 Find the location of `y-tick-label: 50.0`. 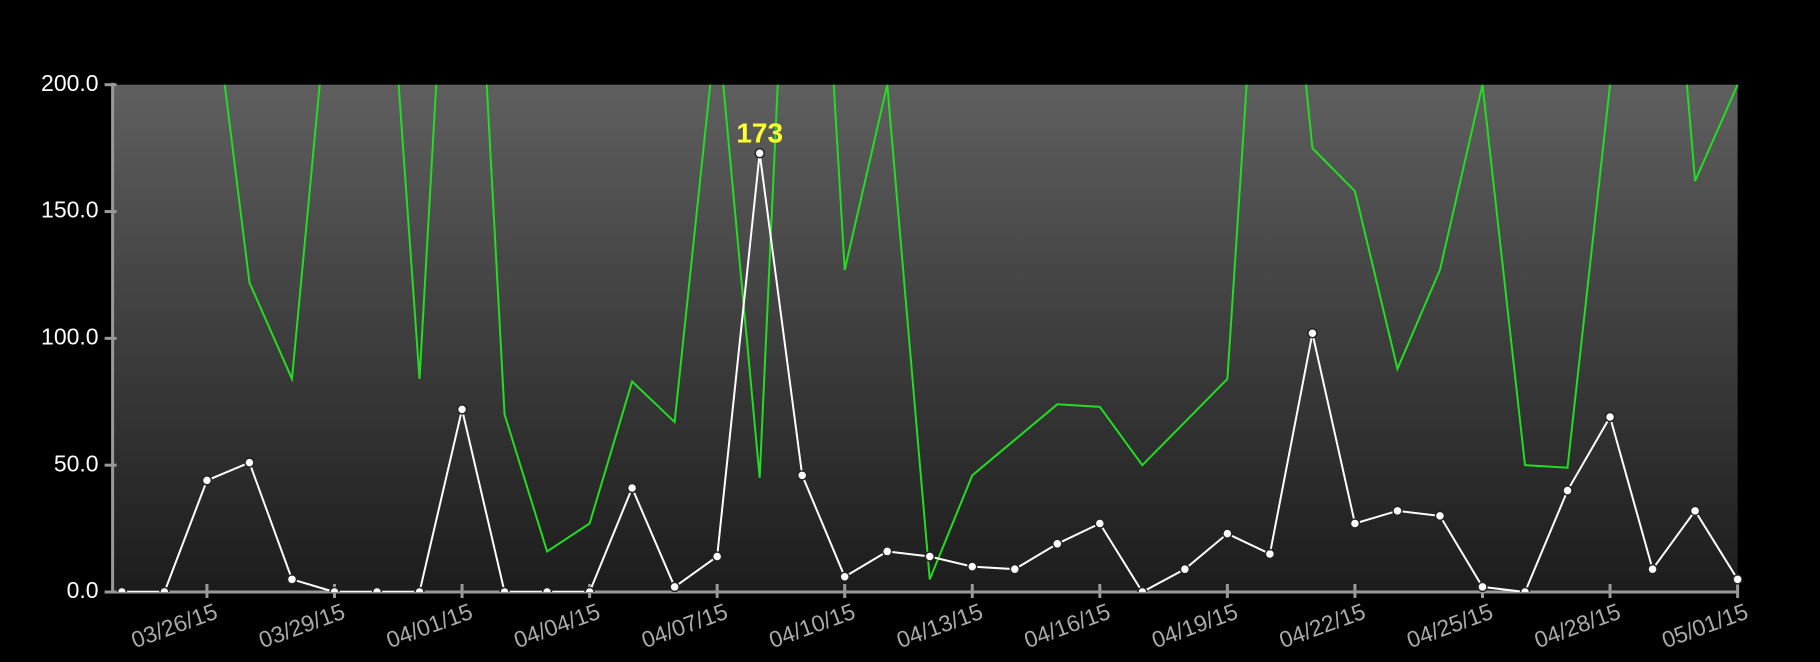

y-tick-label: 50.0 is located at coordinates (76, 463).